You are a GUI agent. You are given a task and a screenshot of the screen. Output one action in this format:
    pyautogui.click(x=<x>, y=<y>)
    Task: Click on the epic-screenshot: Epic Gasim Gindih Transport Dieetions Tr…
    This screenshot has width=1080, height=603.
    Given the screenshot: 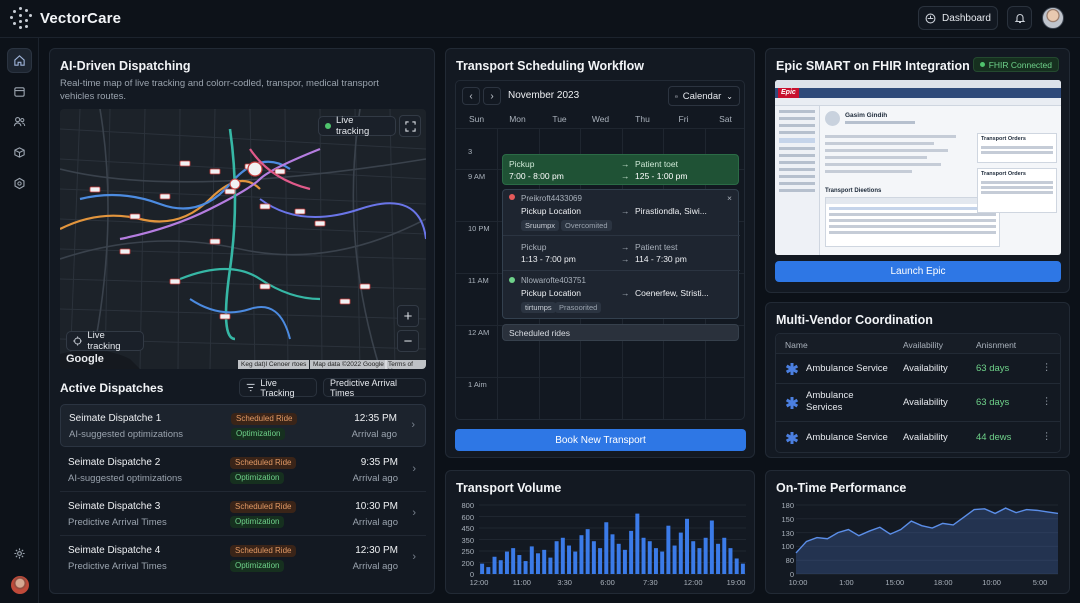 What is the action you would take?
    pyautogui.click(x=918, y=167)
    